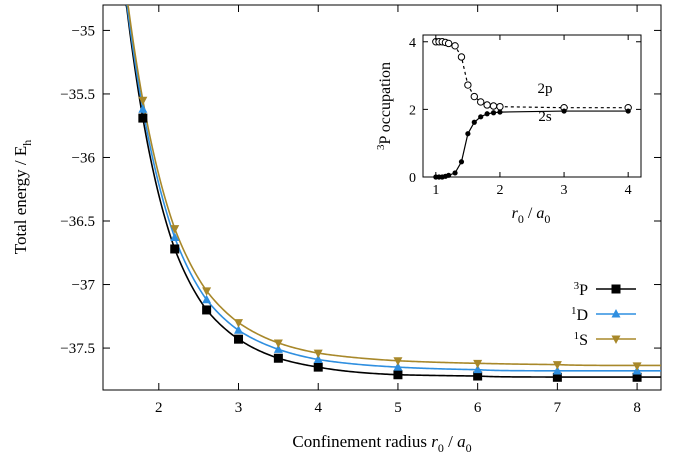  Describe the element at coordinates (77, 95) in the screenshot. I see `y-tick-label: −35.5` at that location.